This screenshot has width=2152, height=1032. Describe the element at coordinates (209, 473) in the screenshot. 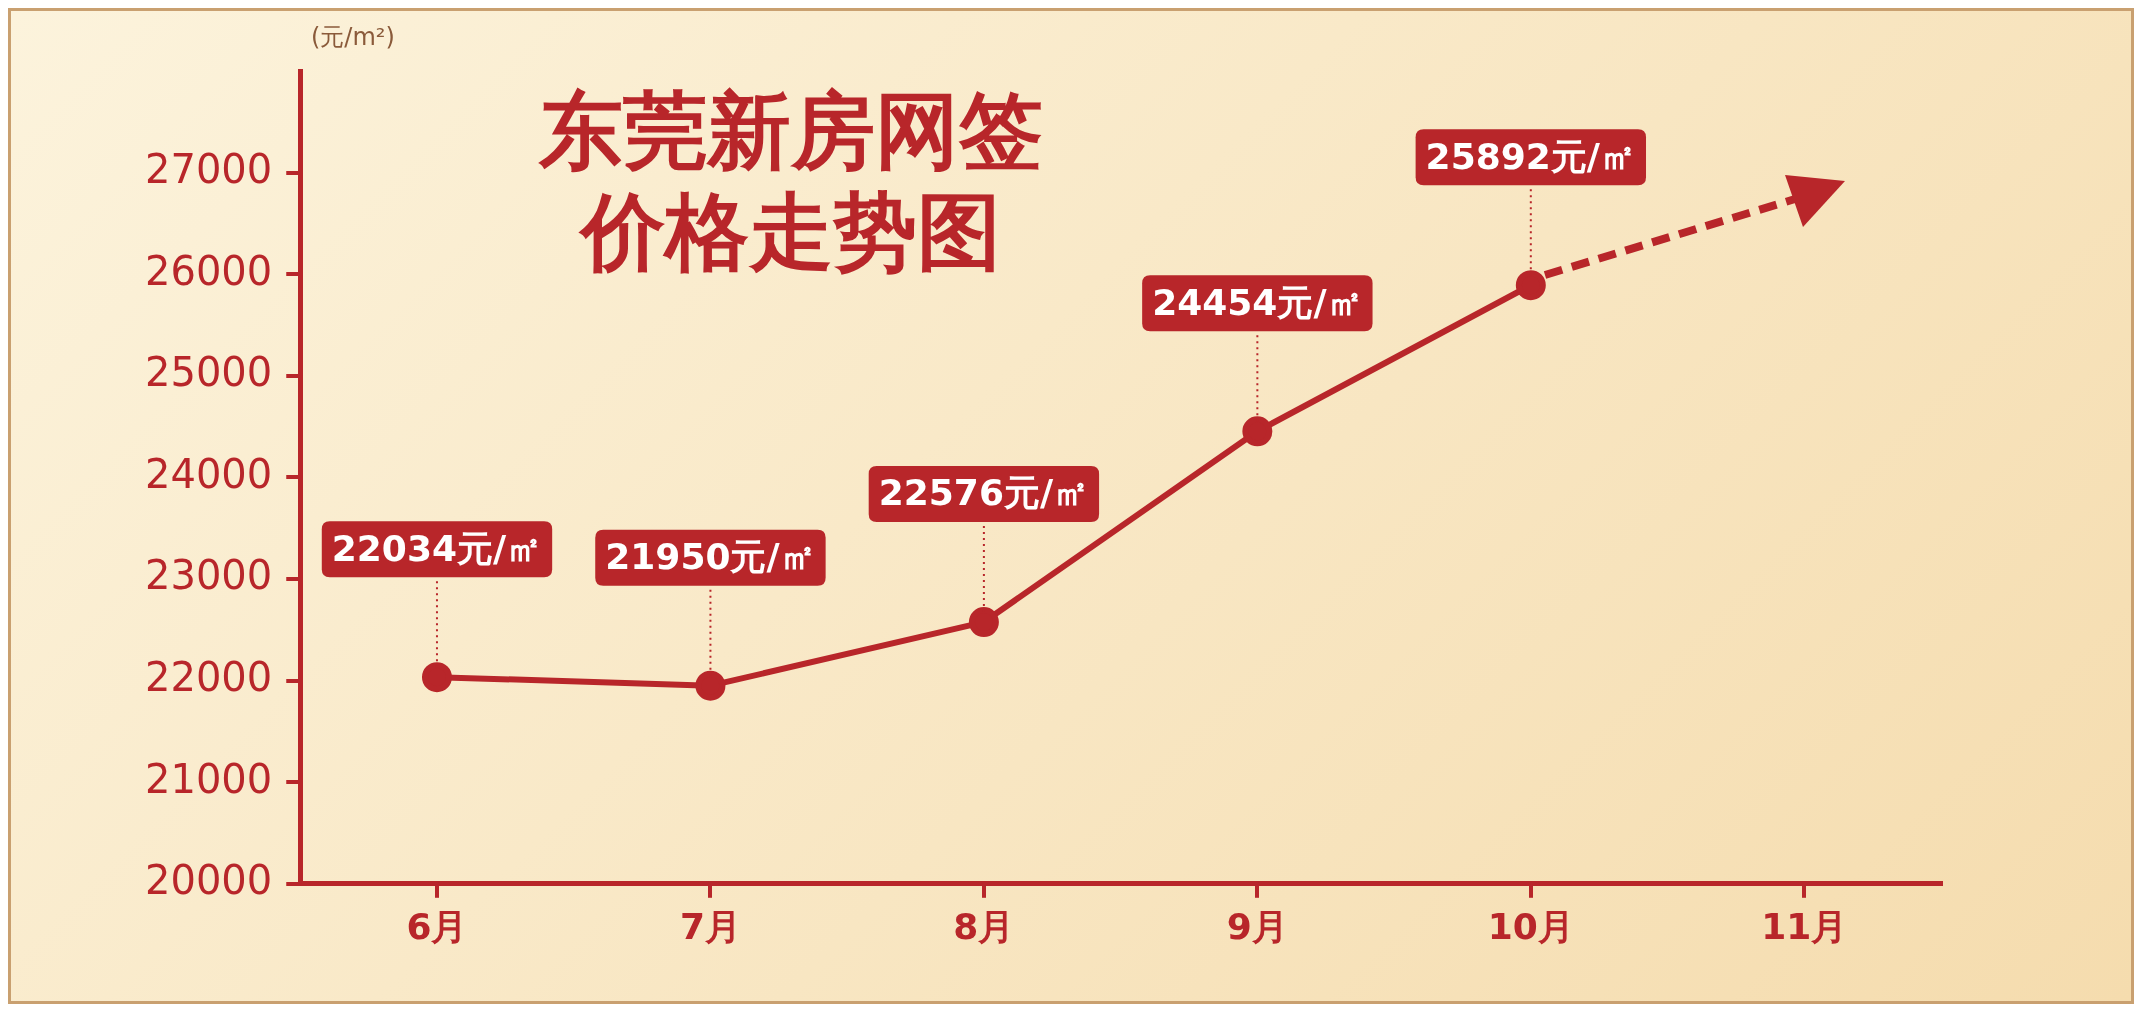

I see `y-tick-label: 24000` at that location.